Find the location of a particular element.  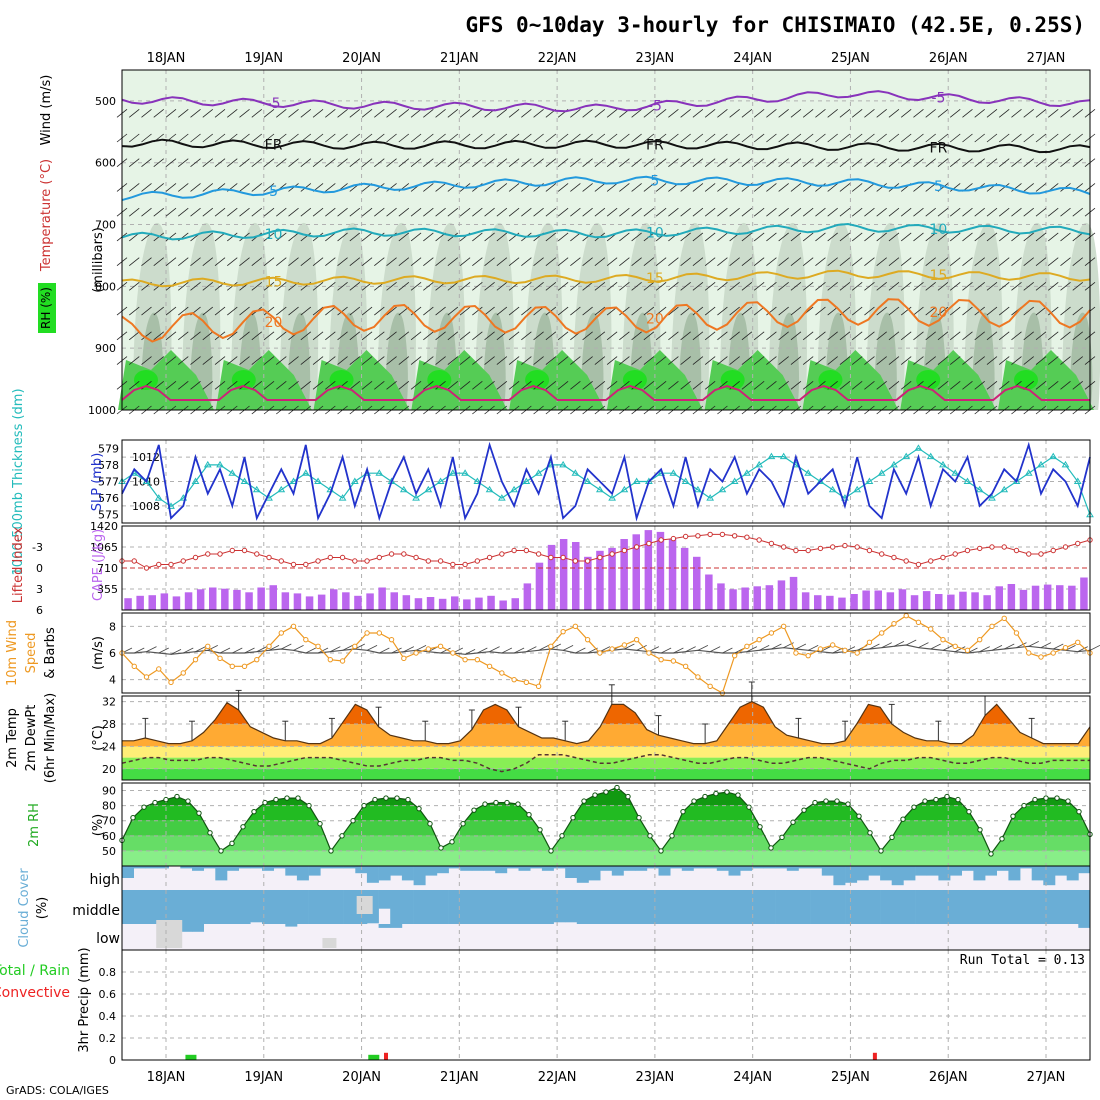

cloud-units-label: (%) is located at coordinates (42, 908).